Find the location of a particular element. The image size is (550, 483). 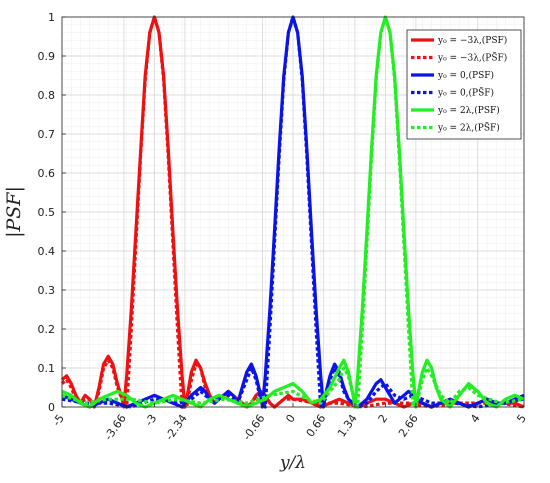

y-tick-label: 1 is located at coordinates (51, 17).